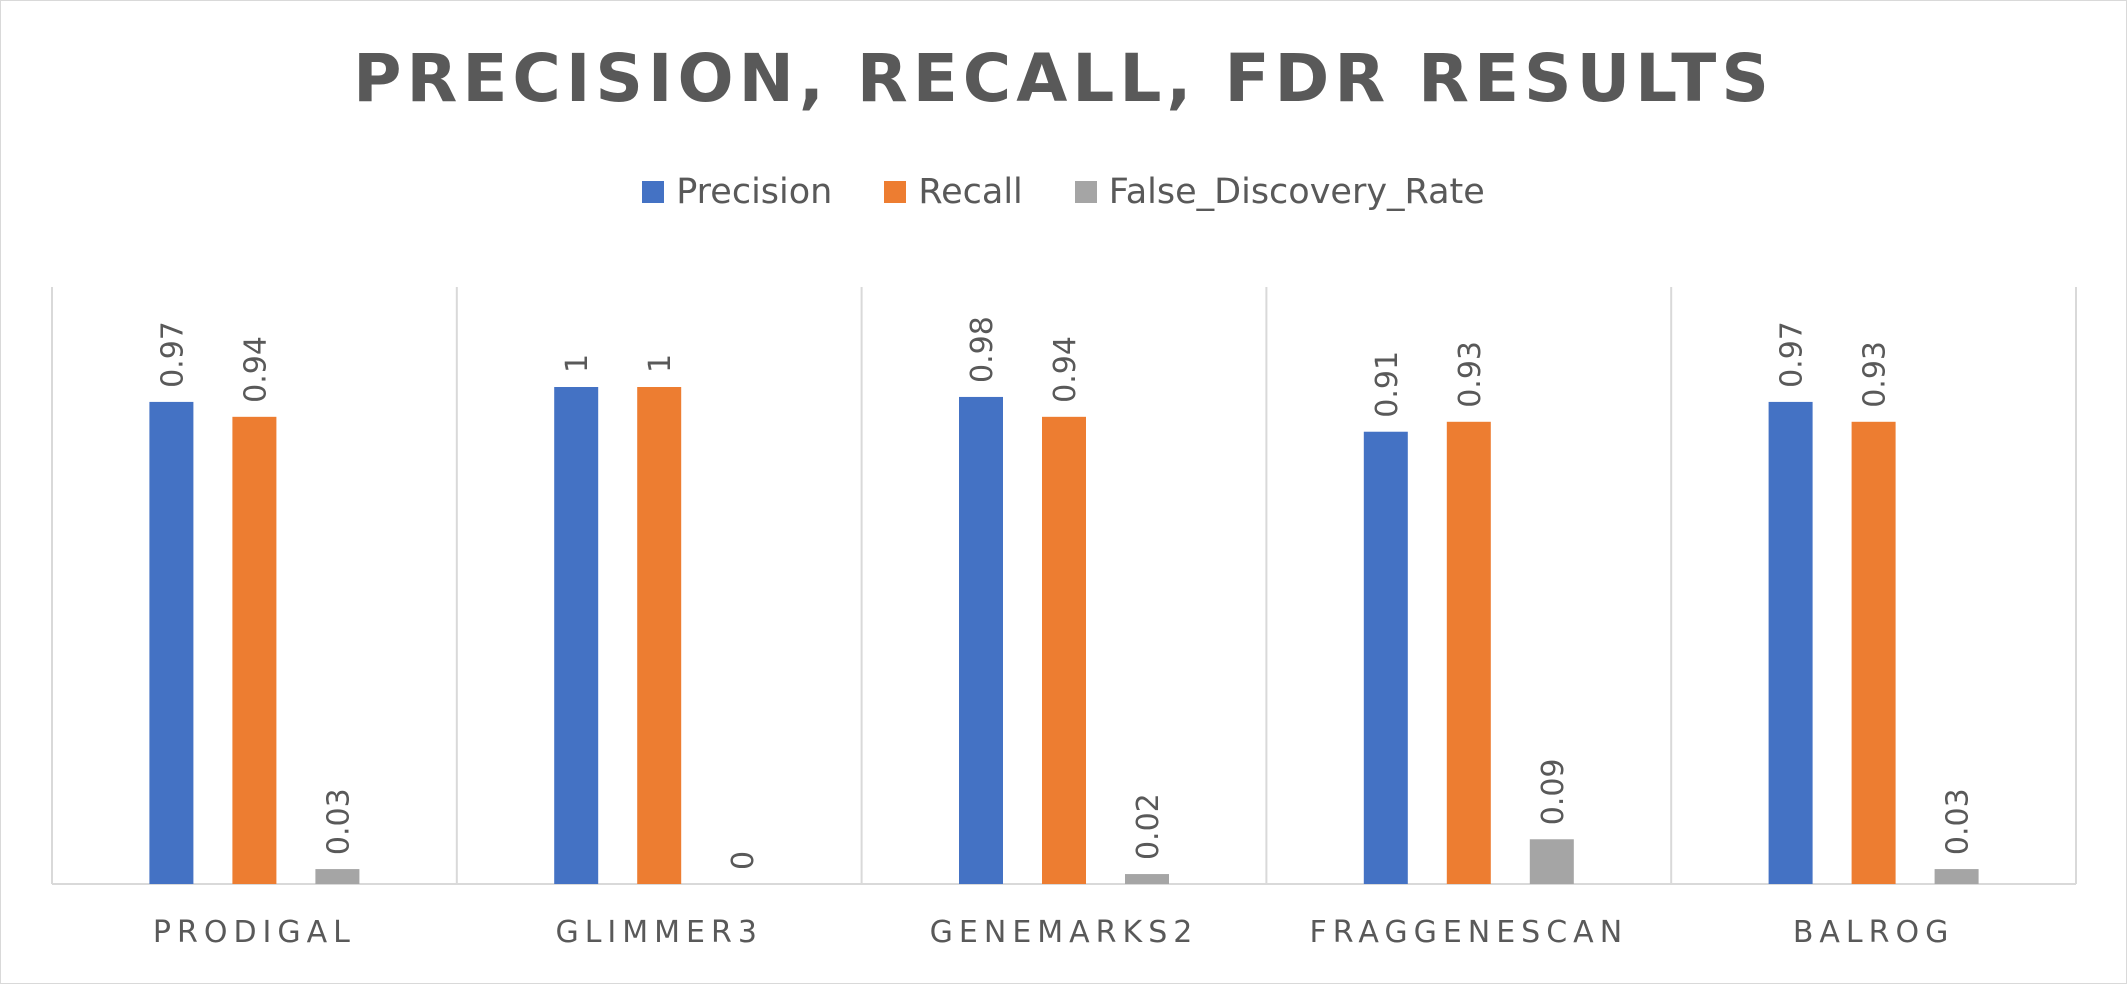 The width and height of the screenshot is (2127, 984). I want to click on category-label: FRAGGENESCAN, so click(1468, 932).